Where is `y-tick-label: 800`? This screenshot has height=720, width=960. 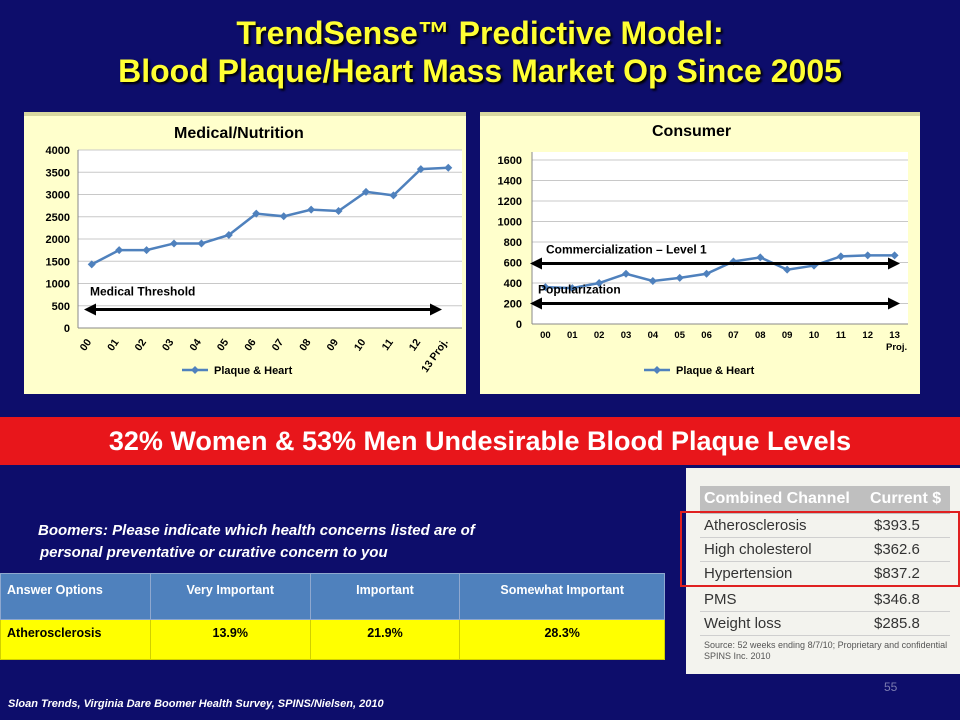
y-tick-label: 800 is located at coordinates (513, 243).